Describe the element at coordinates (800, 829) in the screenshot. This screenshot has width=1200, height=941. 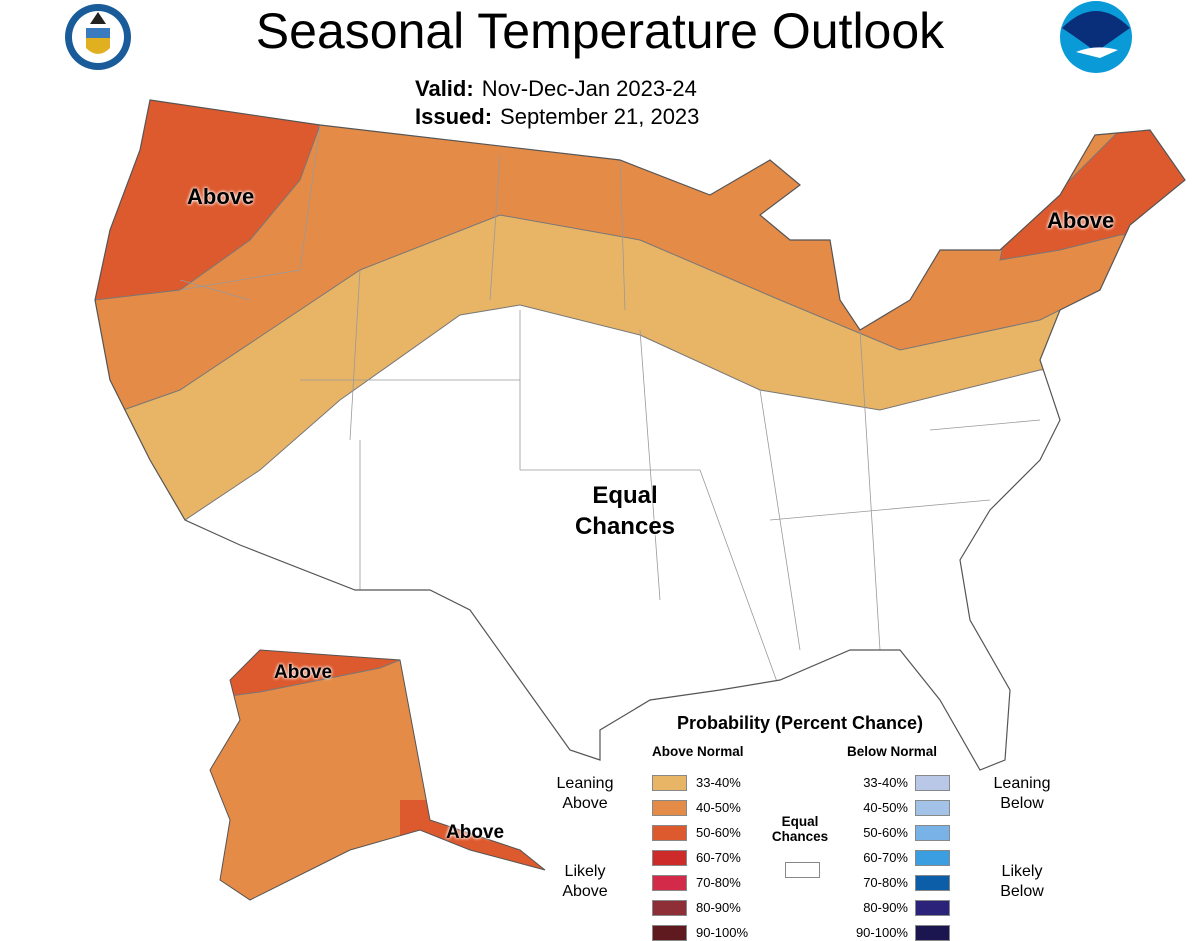
I see `legend-equal-chances: Equal Chances` at that location.